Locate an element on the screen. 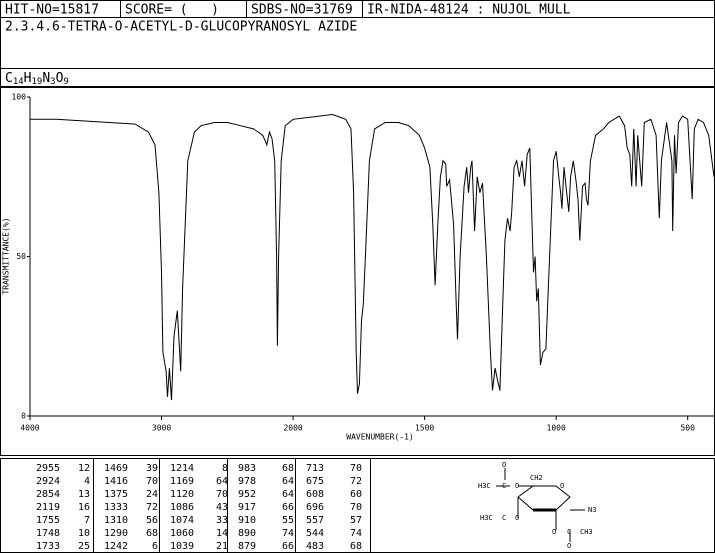 Image resolution: width=715 pixels, height=553 pixels. peak-transmittance: 25 is located at coordinates (84, 546).